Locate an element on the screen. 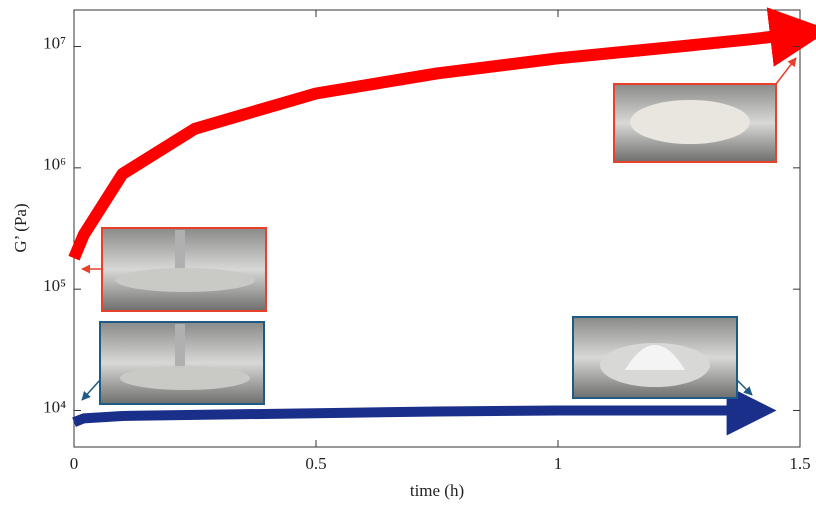 The height and width of the screenshot is (505, 816). series-line is located at coordinates (424, 410).